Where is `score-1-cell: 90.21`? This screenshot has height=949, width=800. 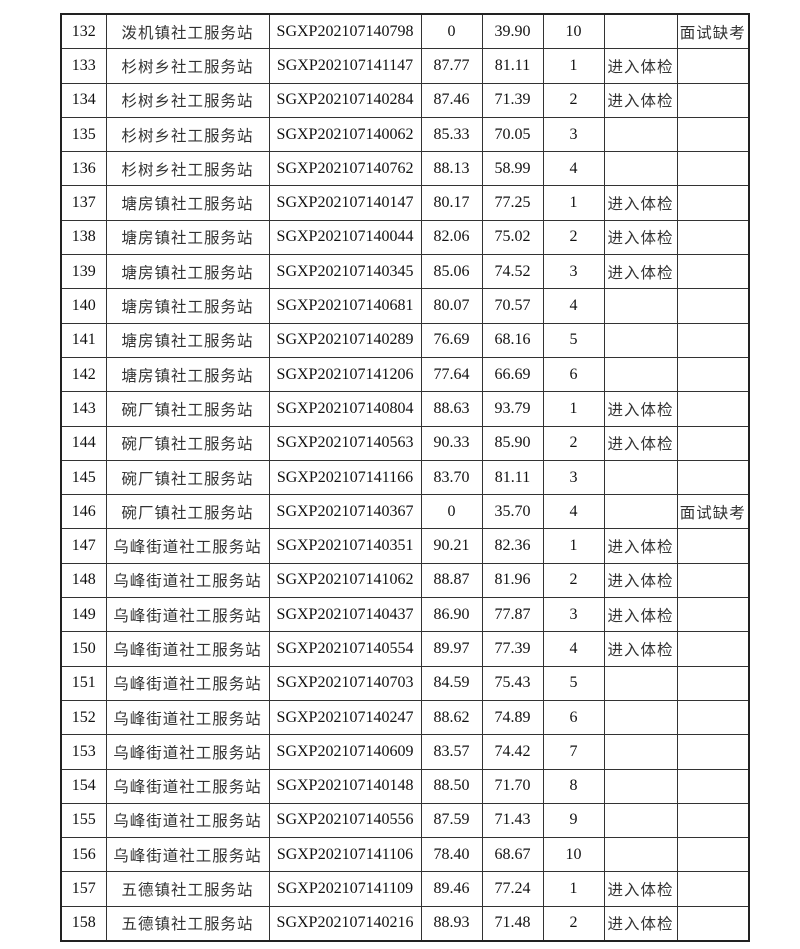 score-1-cell: 90.21 is located at coordinates (451, 546).